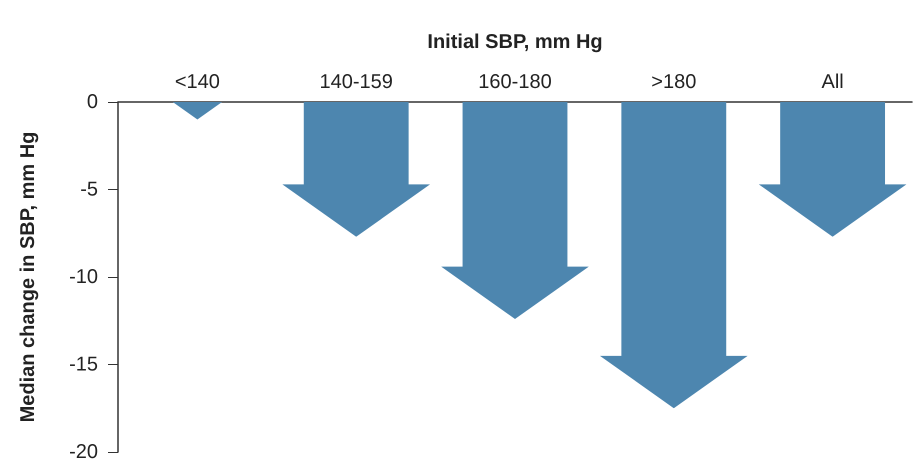 Image resolution: width=913 pixels, height=462 pixels. I want to click on y-tick-label: -20, so click(83, 451).